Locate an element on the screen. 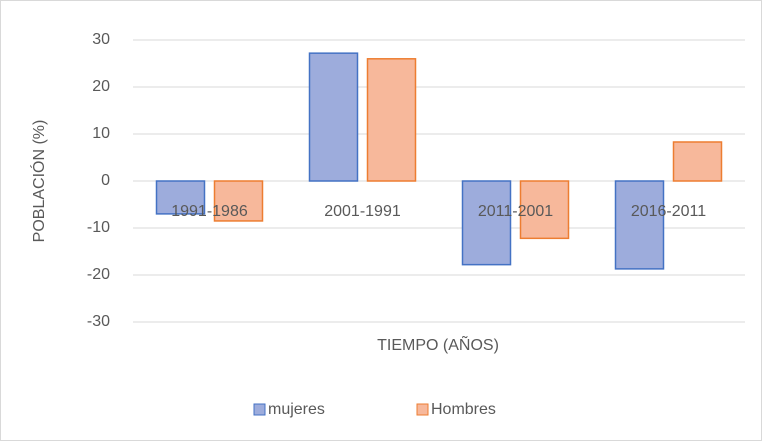 The image size is (762, 446). x-axis-label: TIEMPO (AÑOS) is located at coordinates (438, 344).